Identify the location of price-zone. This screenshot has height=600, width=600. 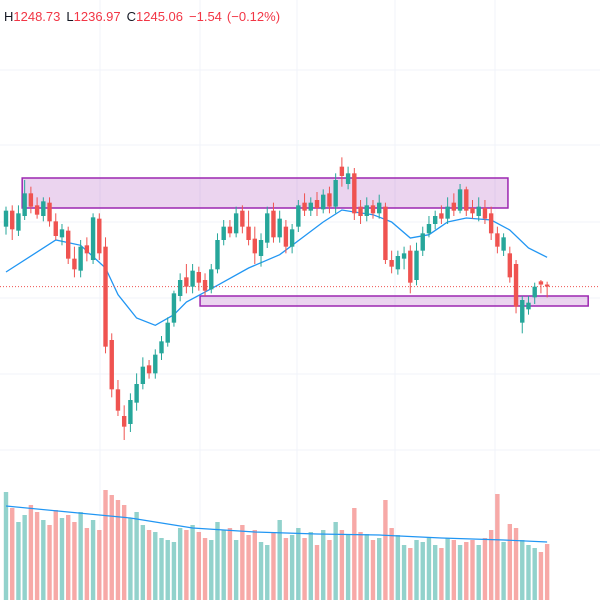
(265, 193).